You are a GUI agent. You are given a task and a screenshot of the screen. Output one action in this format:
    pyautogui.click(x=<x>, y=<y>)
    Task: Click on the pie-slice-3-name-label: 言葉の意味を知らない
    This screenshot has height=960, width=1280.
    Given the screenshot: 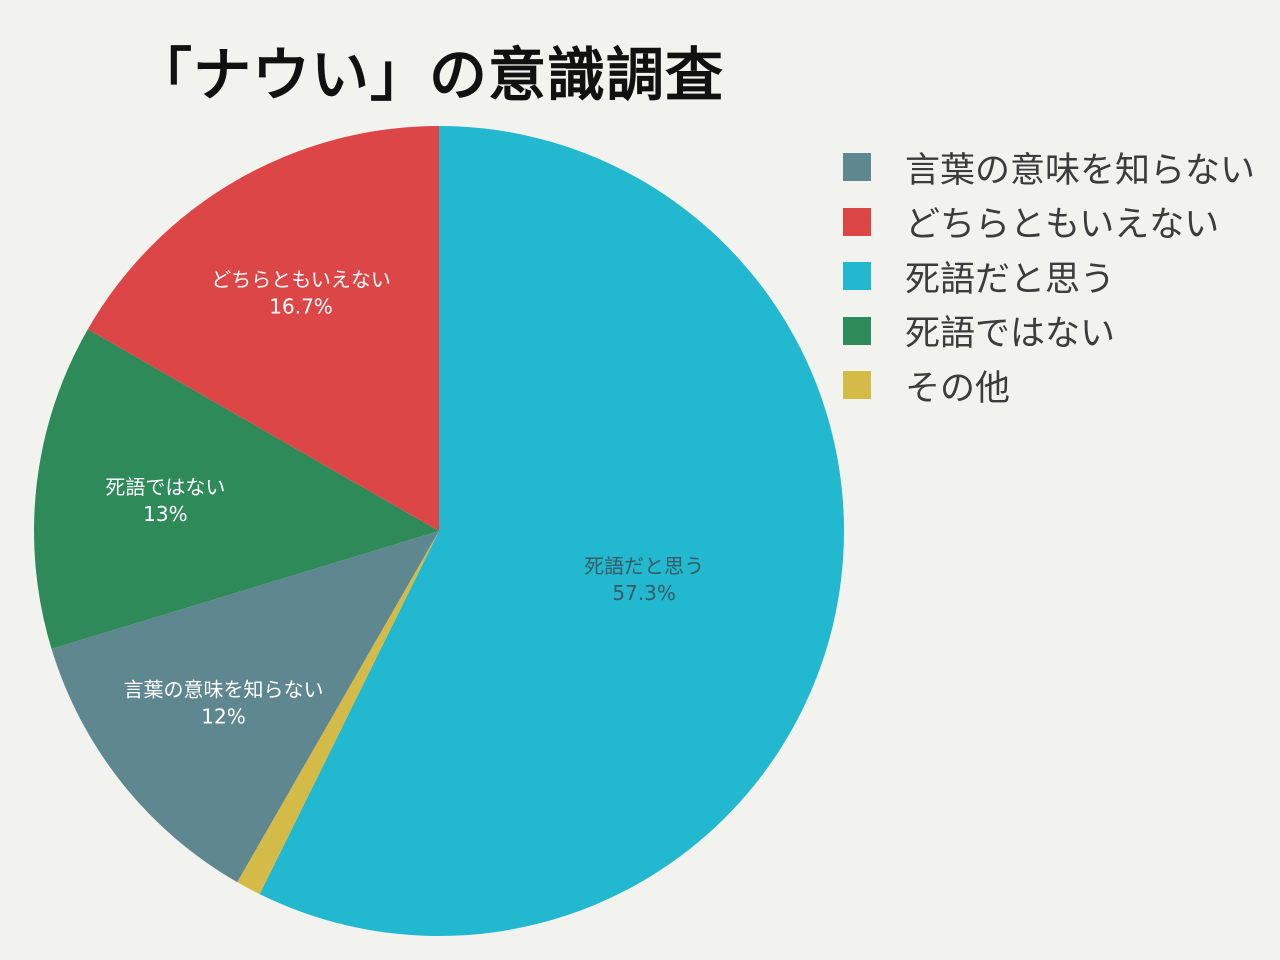 What is the action you would take?
    pyautogui.click(x=224, y=690)
    